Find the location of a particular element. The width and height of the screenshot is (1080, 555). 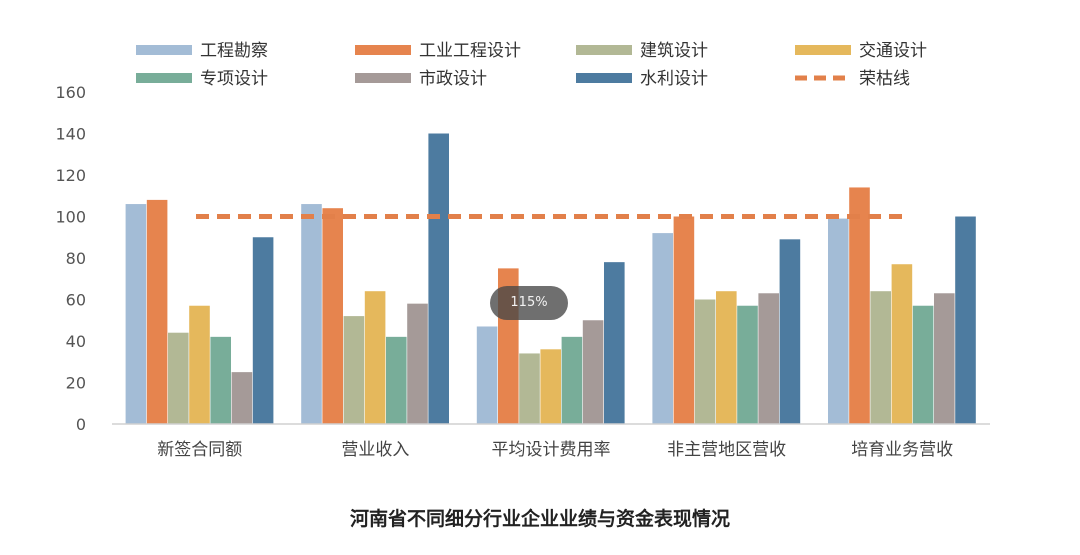

x-category-label: 非主营地区营收 is located at coordinates (726, 450).